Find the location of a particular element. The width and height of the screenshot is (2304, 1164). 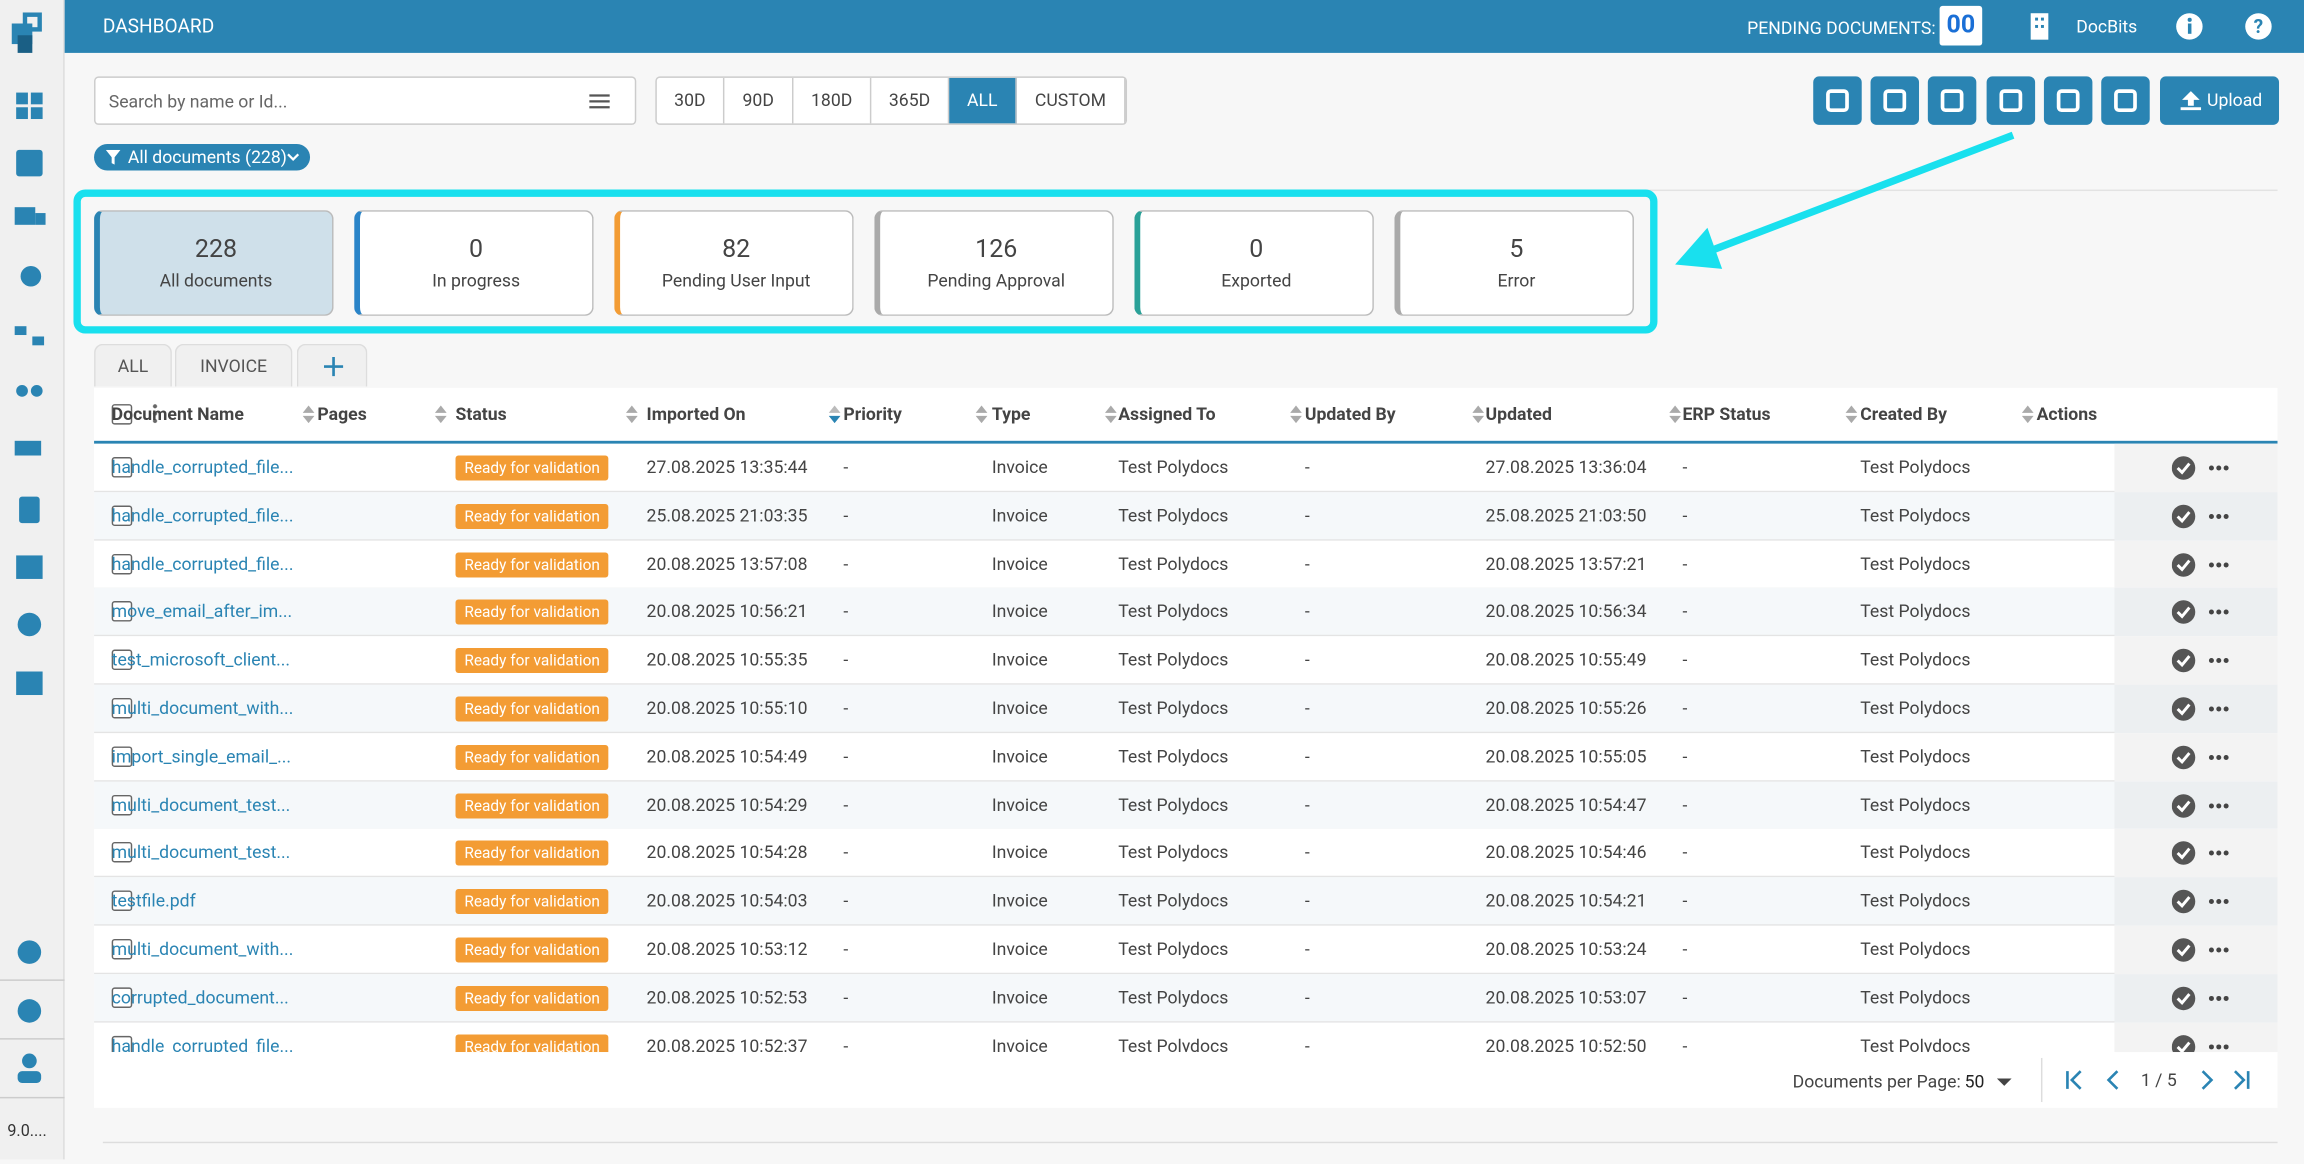

range-button: 365D is located at coordinates (910, 101).